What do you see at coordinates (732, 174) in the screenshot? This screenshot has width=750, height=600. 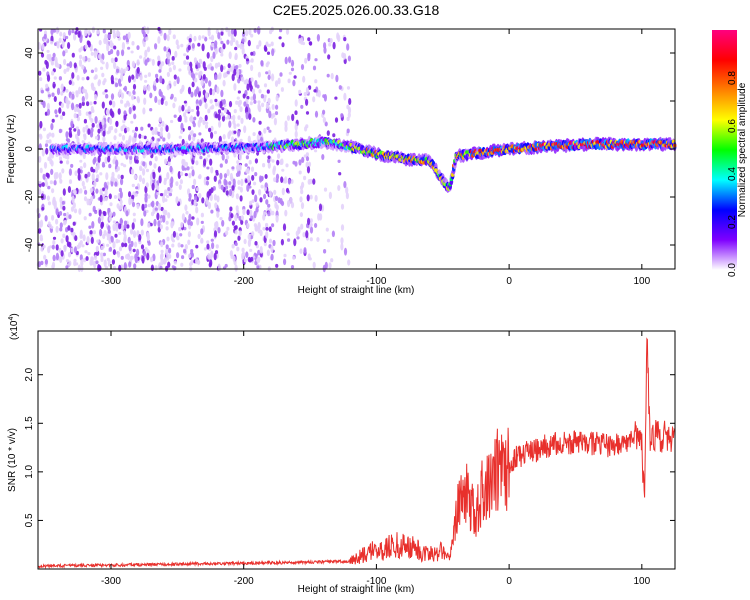 I see `colorbar-ticks: 0.0 0.2 0.4 0.6 0.8` at bounding box center [732, 174].